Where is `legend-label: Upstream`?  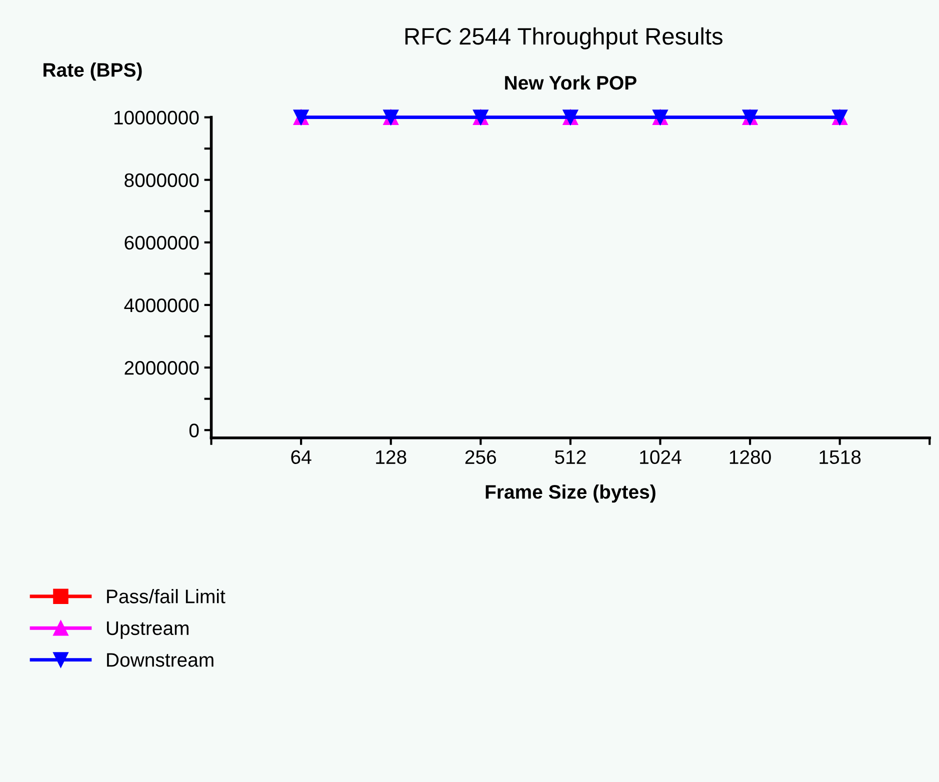 legend-label: Upstream is located at coordinates (147, 630).